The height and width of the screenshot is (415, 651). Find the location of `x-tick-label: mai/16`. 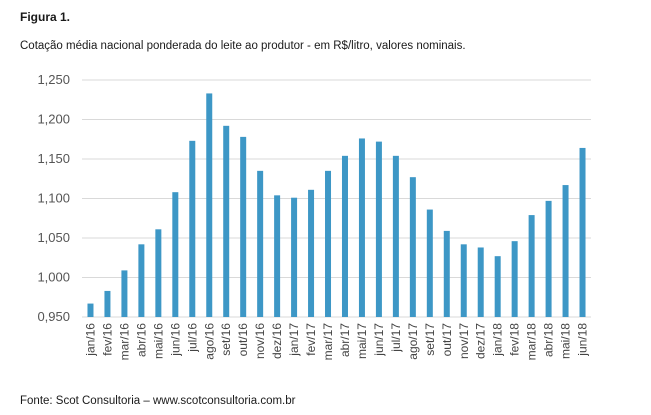

x-tick-label: mai/16 is located at coordinates (158, 341).